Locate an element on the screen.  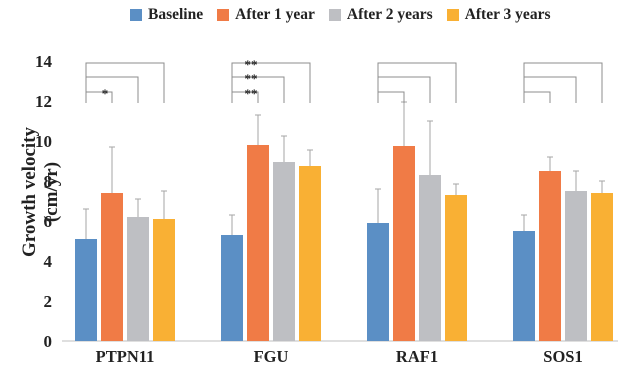
legend-swatch-after-3-years is located at coordinates (452, 15).